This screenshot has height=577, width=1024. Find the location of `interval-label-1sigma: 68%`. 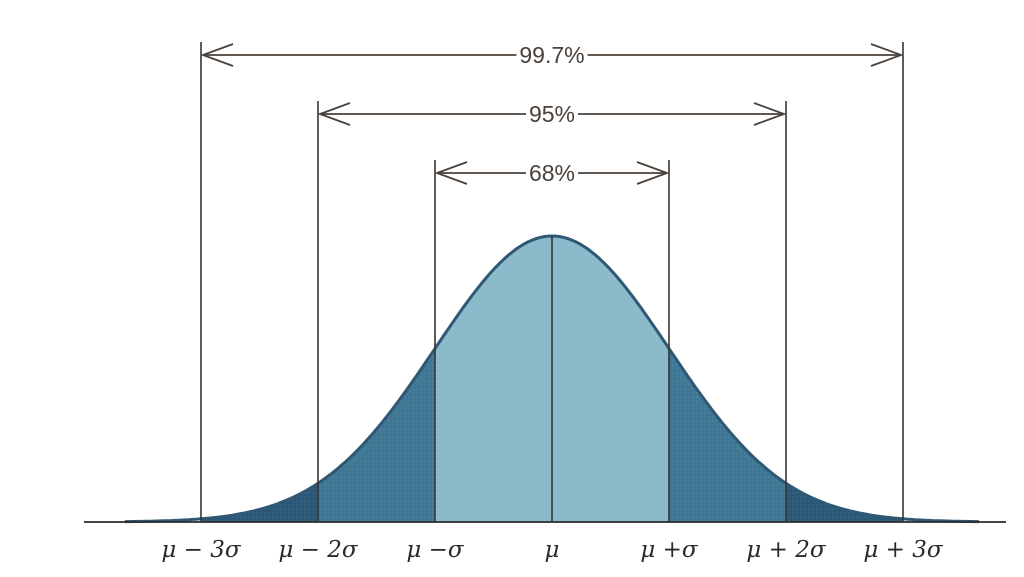

interval-label-1sigma: 68% is located at coordinates (552, 173).